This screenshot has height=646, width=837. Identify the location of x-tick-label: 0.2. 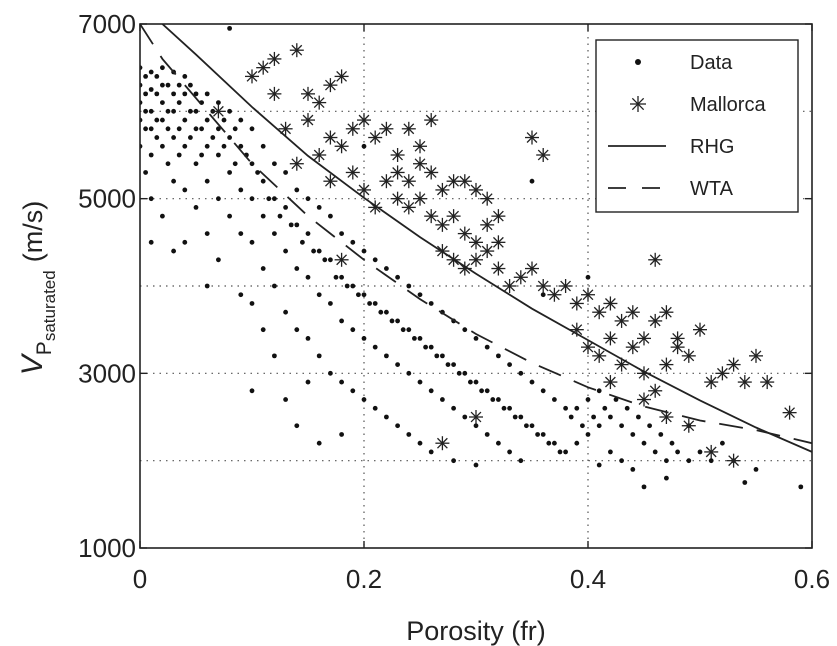
(364, 579).